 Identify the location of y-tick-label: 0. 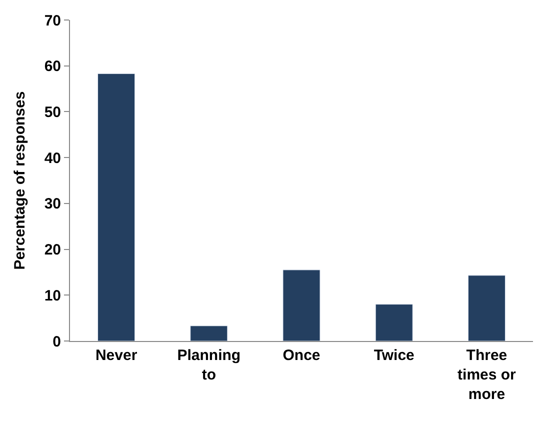
(56, 341).